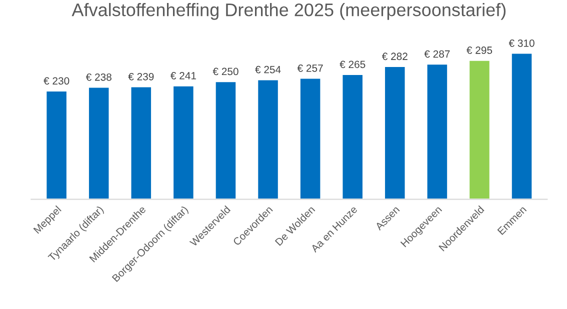 Image resolution: width=567 pixels, height=309 pixels. Describe the element at coordinates (141, 76) in the screenshot. I see `data-label: € 239` at that location.